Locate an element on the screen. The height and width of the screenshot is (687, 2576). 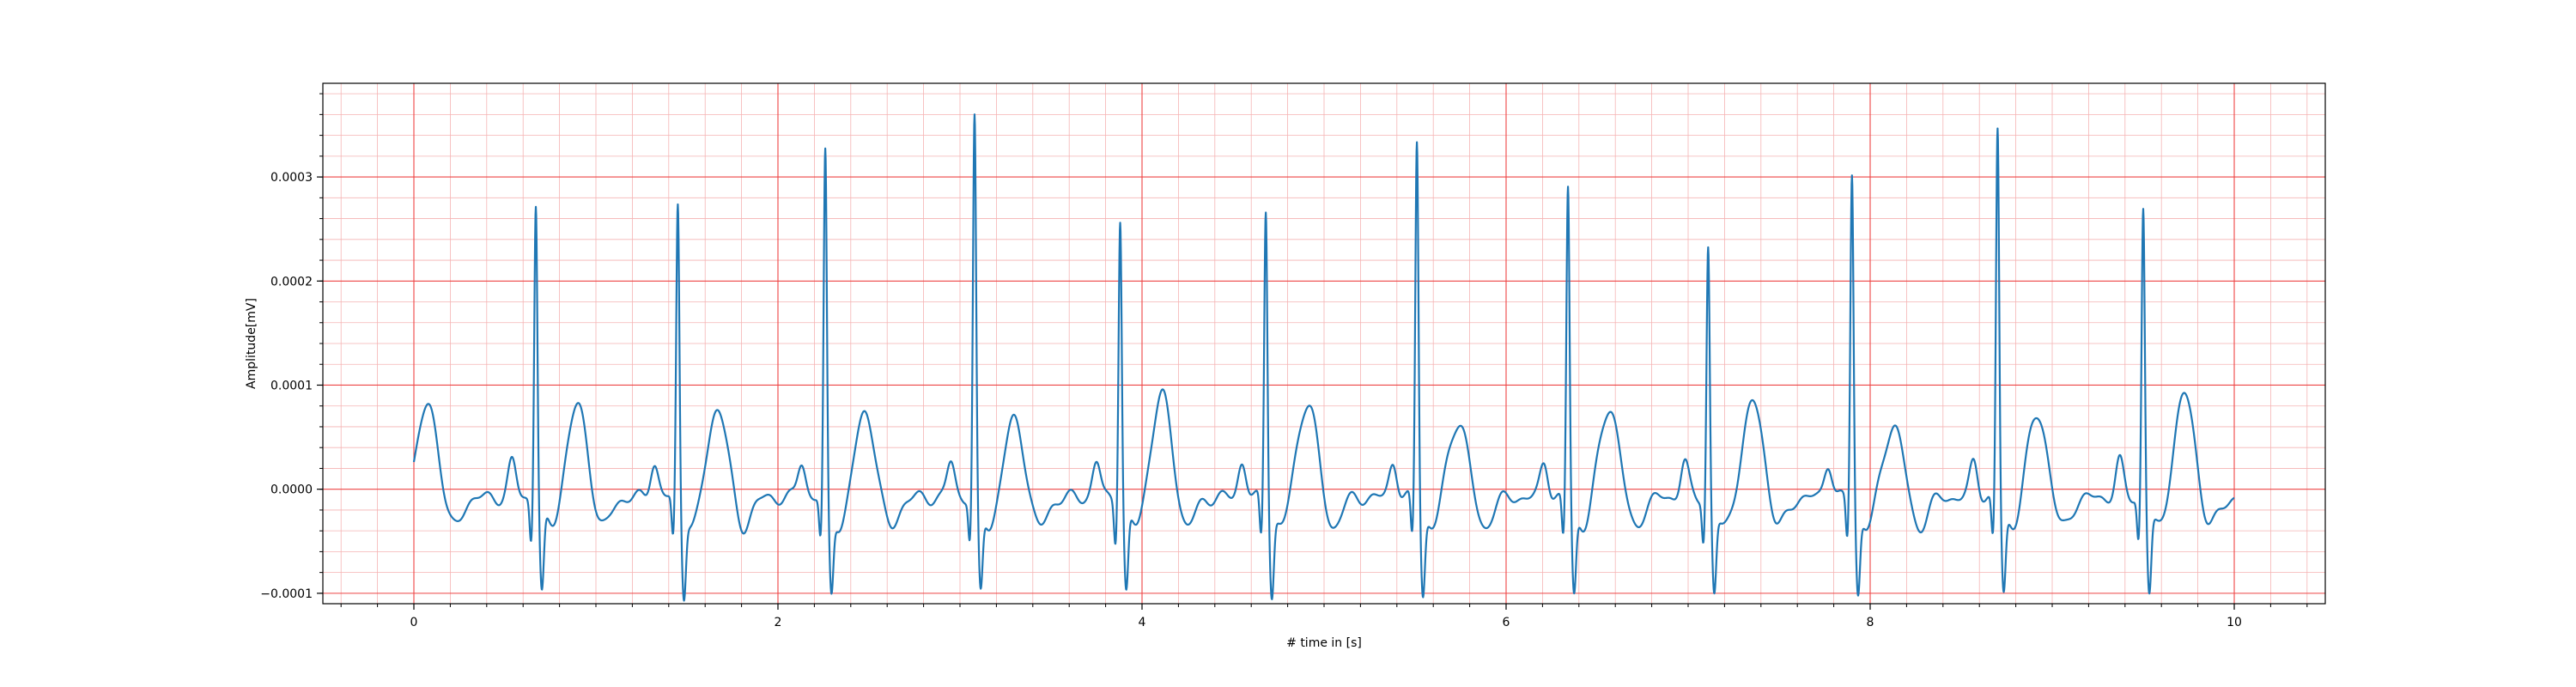
y-tick-label: 0.0001 is located at coordinates (291, 385).